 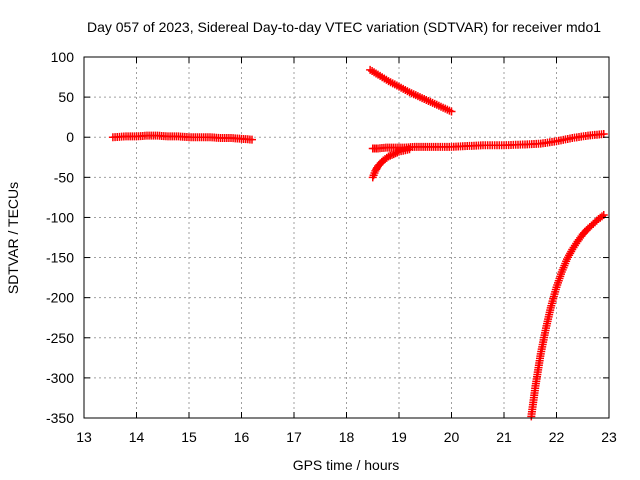 I want to click on x-tick-label: 15, so click(x=189, y=437).